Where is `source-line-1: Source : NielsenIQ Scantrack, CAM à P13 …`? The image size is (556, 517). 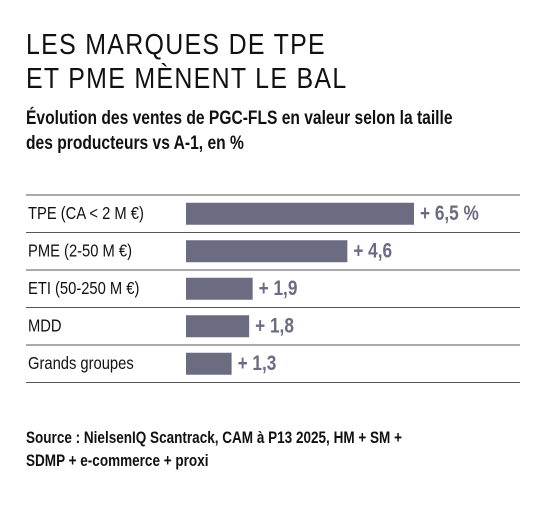
source-line-1: Source : NielsenIQ Scantrack, CAM à P13 … is located at coordinates (214, 438).